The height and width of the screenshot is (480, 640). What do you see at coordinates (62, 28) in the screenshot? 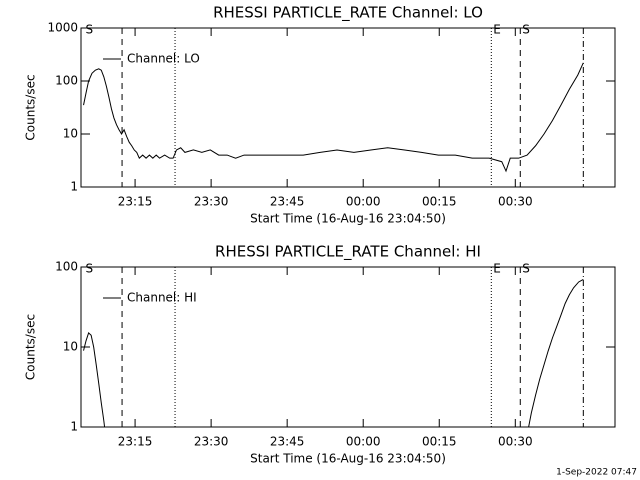
I see `y-tick-label: 1000` at bounding box center [62, 28].